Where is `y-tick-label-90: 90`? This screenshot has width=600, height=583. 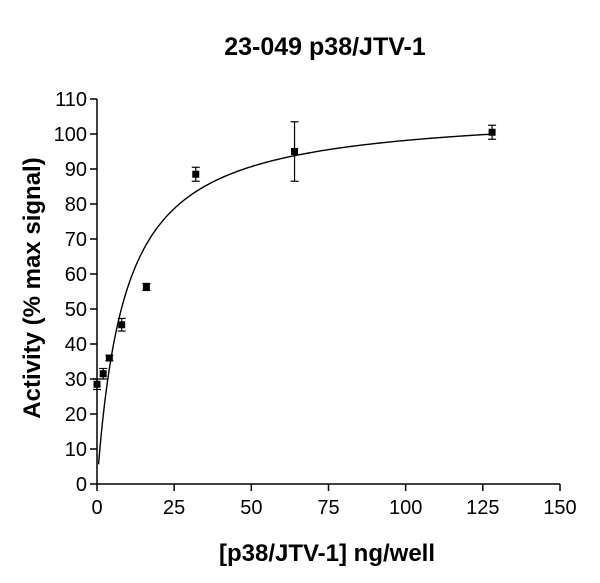
y-tick-label-90: 90 is located at coordinates (76, 170).